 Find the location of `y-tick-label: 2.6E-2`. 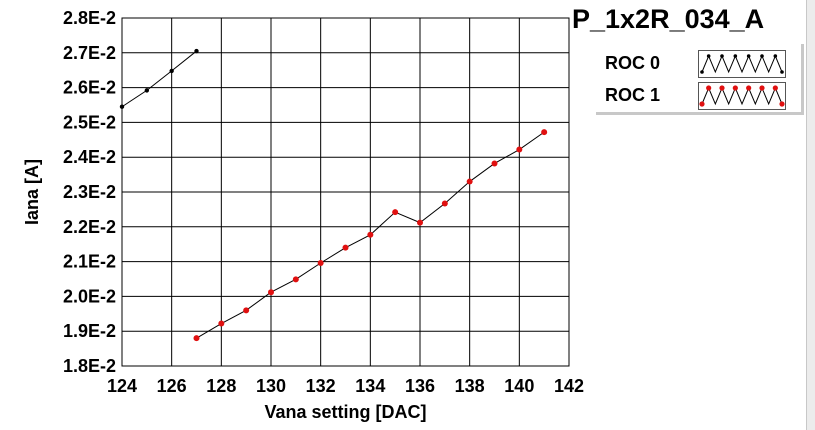

y-tick-label: 2.6E-2 is located at coordinates (89, 88).